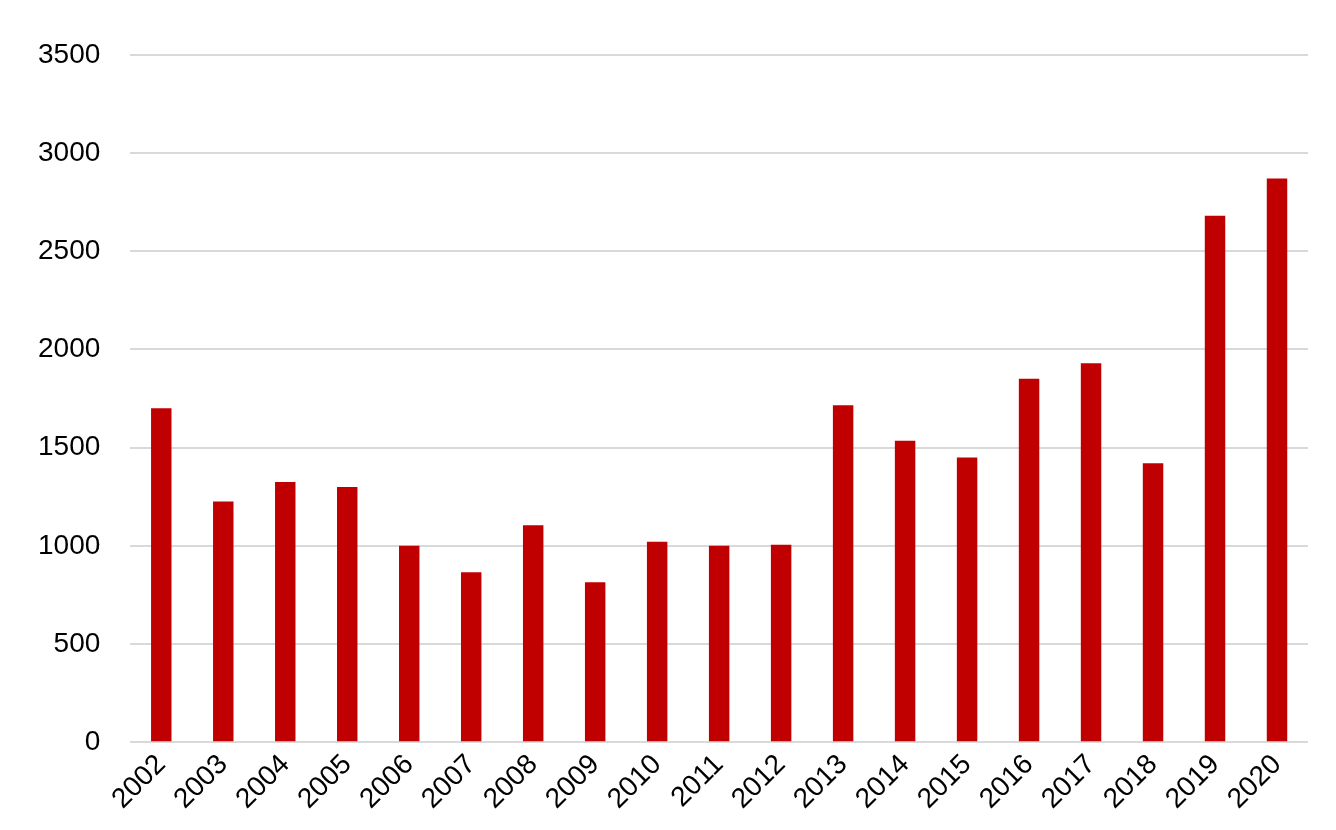 The height and width of the screenshot is (830, 1336). What do you see at coordinates (77, 642) in the screenshot?
I see `y-tick-label: 500` at bounding box center [77, 642].